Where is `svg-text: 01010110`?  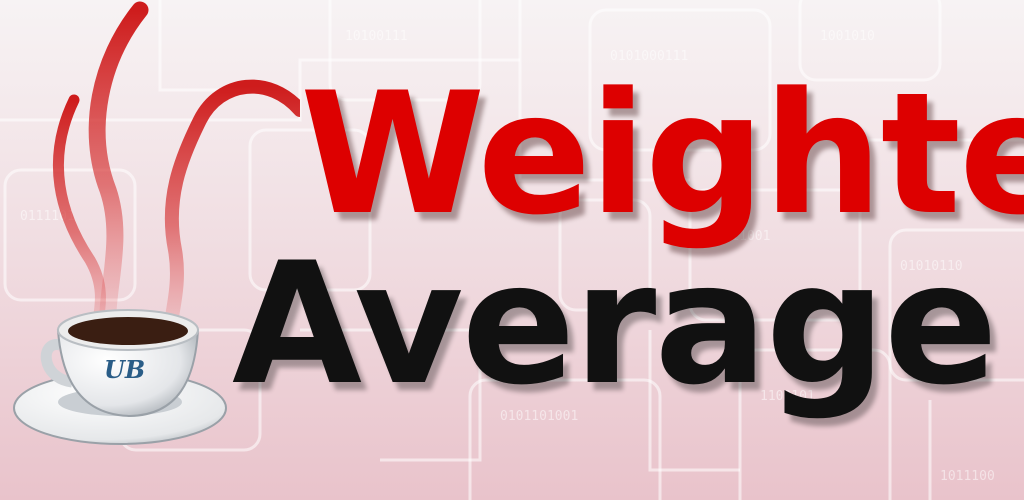
svg-text: 01010110 is located at coordinates (931, 266).